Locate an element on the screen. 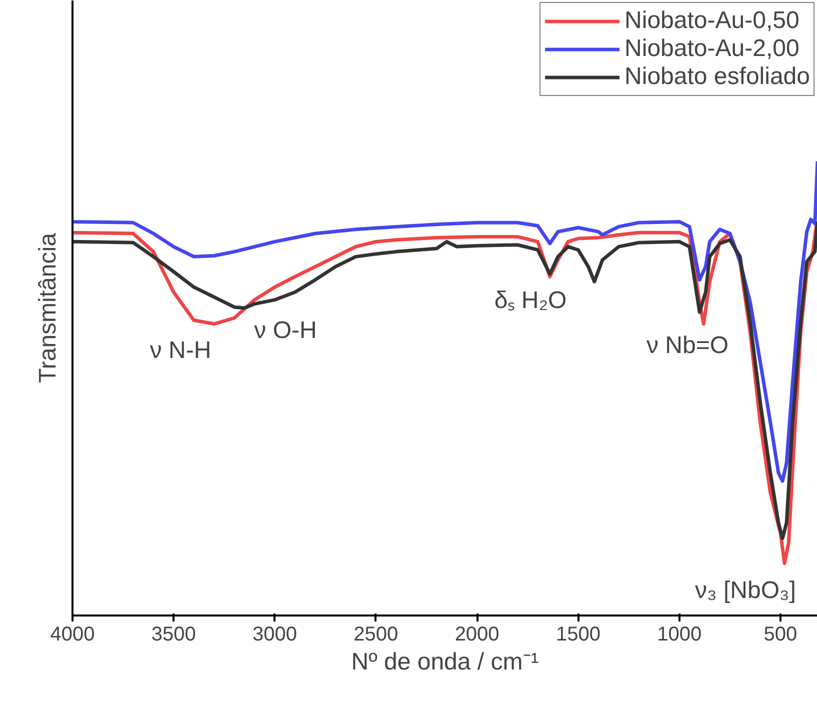 This screenshot has width=817, height=715. x-tick-label: 3500 is located at coordinates (173, 635).